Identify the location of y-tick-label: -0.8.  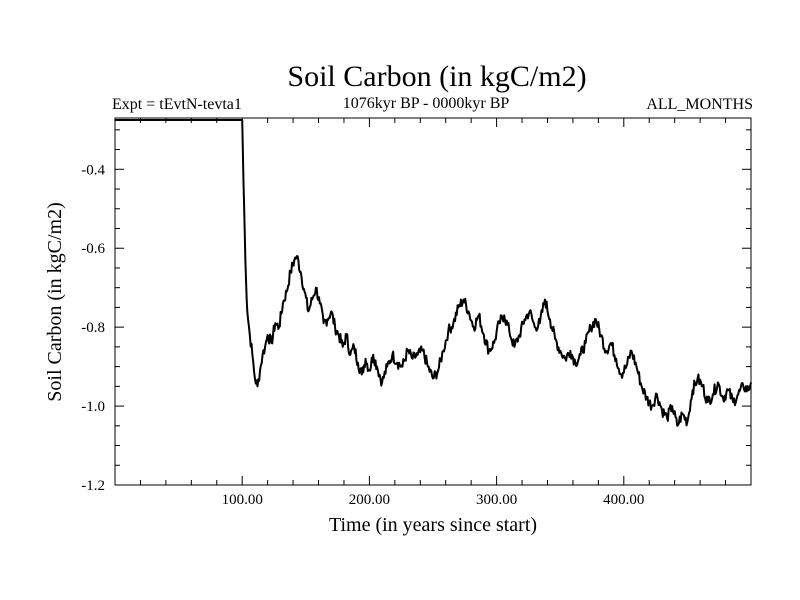
(93, 328).